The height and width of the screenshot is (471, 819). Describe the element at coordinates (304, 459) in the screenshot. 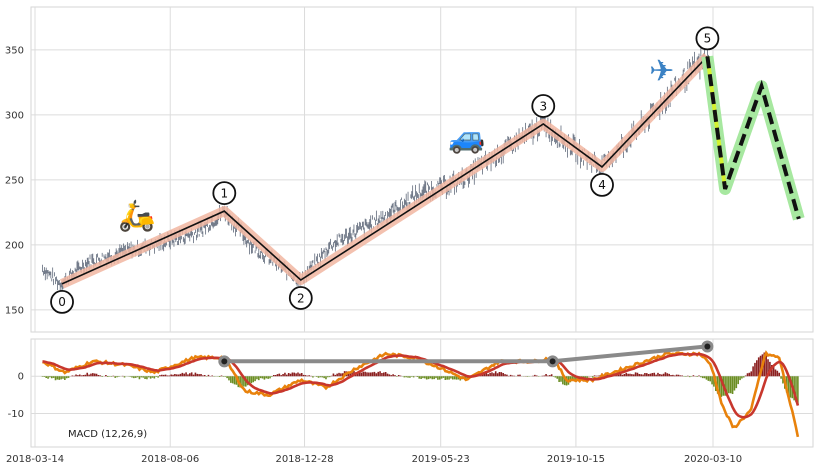

I see `x-tick-label: 2018-12-28` at that location.